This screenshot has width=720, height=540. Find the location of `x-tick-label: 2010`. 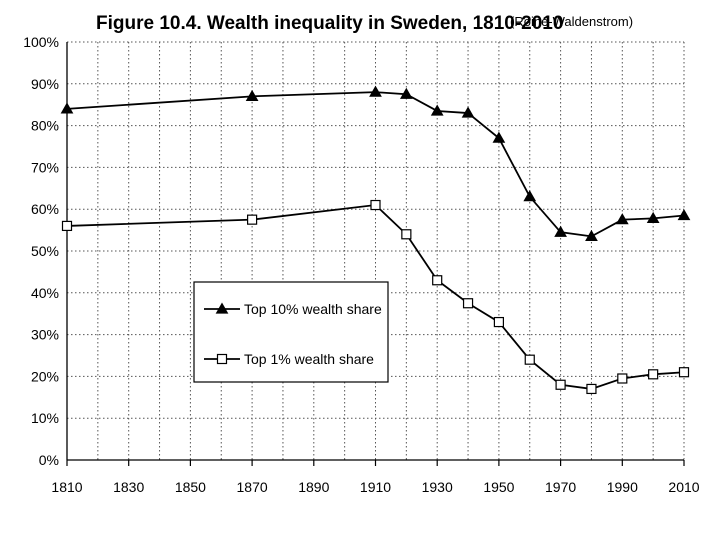

x-tick-label: 2010 is located at coordinates (683, 487).